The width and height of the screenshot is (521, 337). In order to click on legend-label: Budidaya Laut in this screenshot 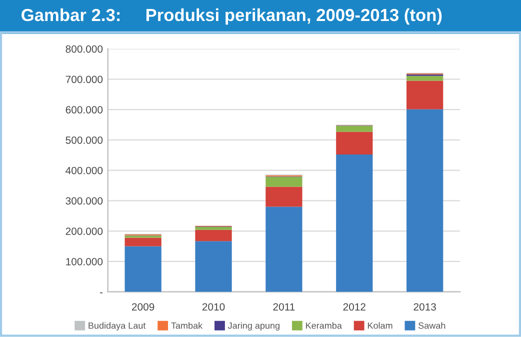, I will do `click(117, 326)`.